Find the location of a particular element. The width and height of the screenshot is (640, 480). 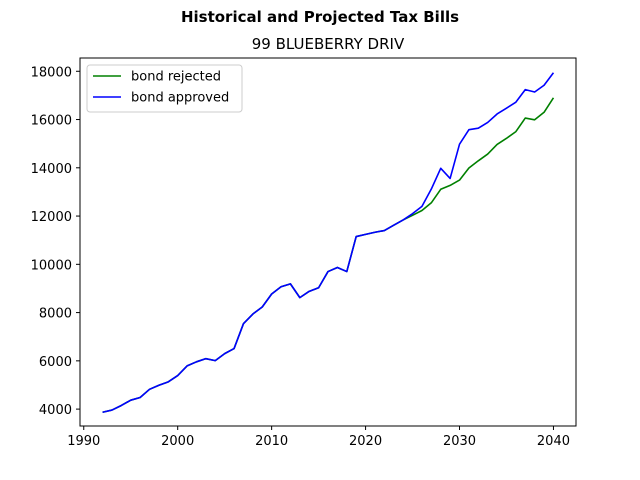

x-tick-label: 2020 is located at coordinates (365, 441).